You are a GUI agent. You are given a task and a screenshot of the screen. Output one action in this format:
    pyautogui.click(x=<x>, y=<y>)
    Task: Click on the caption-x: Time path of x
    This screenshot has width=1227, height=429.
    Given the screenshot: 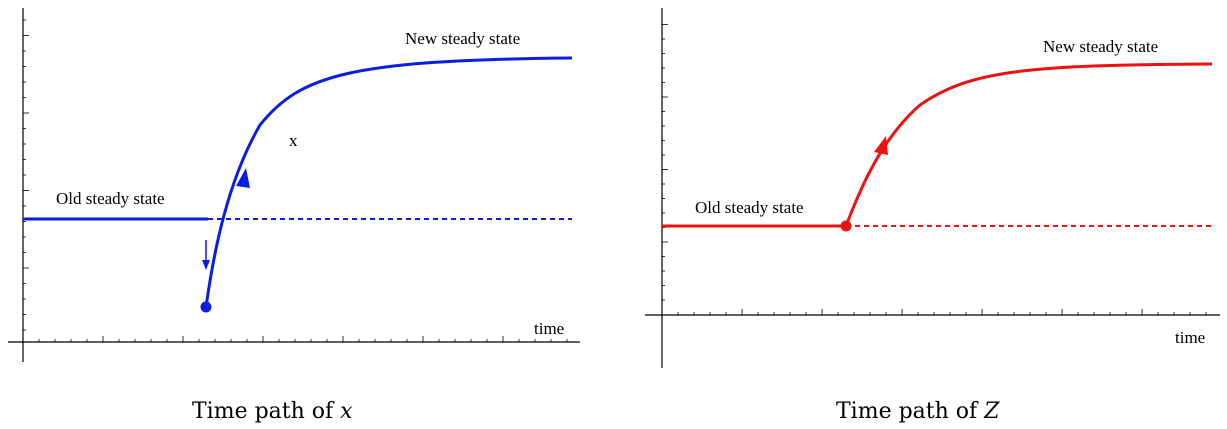 What is the action you would take?
    pyautogui.click(x=272, y=411)
    